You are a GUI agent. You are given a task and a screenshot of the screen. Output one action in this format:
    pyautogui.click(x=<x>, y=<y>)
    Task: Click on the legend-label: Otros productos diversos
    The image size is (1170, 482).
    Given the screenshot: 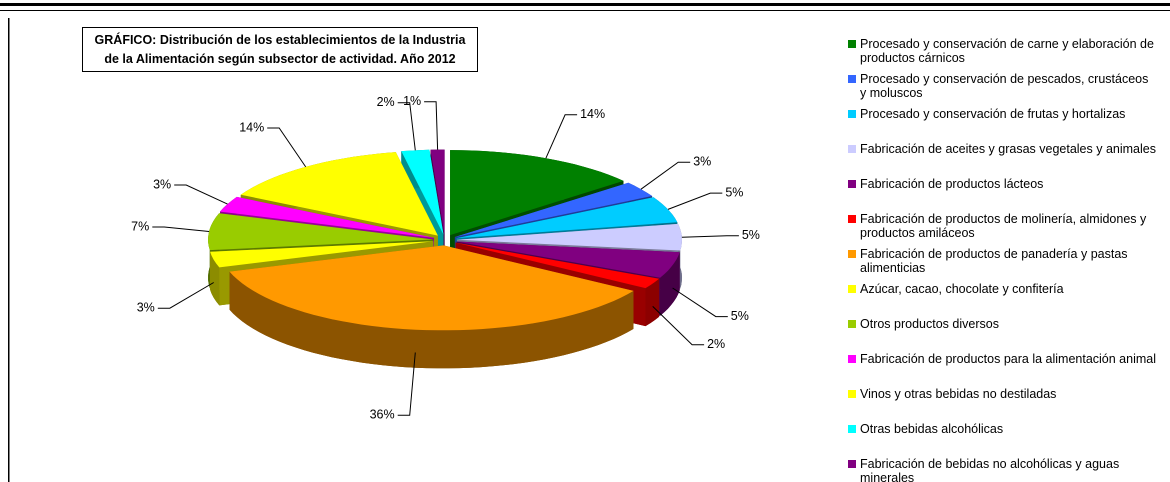 What is the action you would take?
    pyautogui.click(x=929, y=324)
    